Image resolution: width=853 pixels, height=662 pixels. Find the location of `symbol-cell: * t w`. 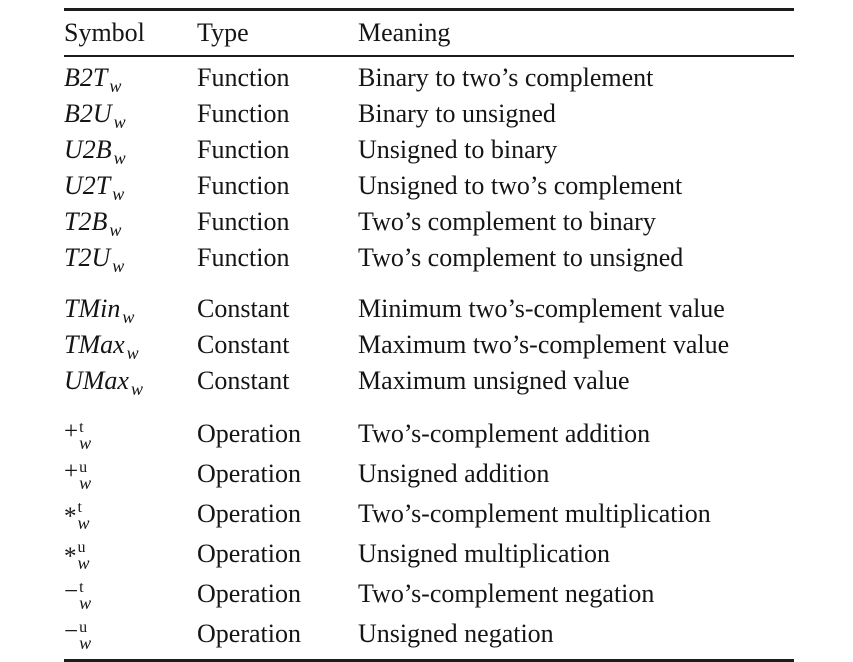

symbol-cell: * t w is located at coordinates (130, 514).